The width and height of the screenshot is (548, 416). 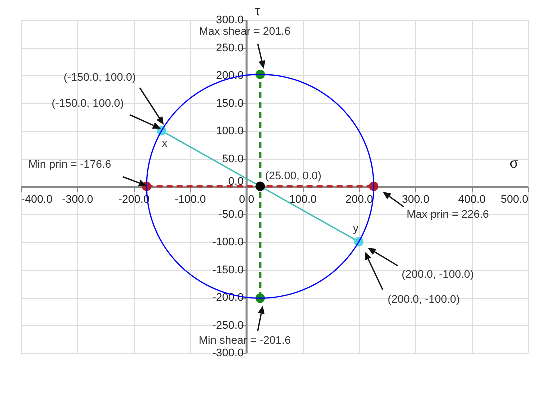 I want to click on x-tick-label: 0.0, so click(x=246, y=200).